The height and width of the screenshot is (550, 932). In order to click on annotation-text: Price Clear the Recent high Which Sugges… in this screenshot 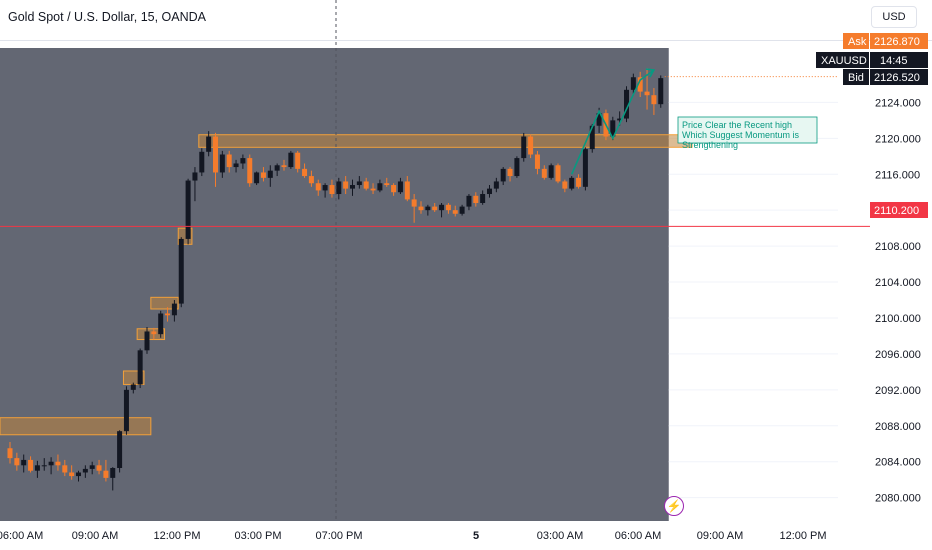, I will do `click(742, 135)`.